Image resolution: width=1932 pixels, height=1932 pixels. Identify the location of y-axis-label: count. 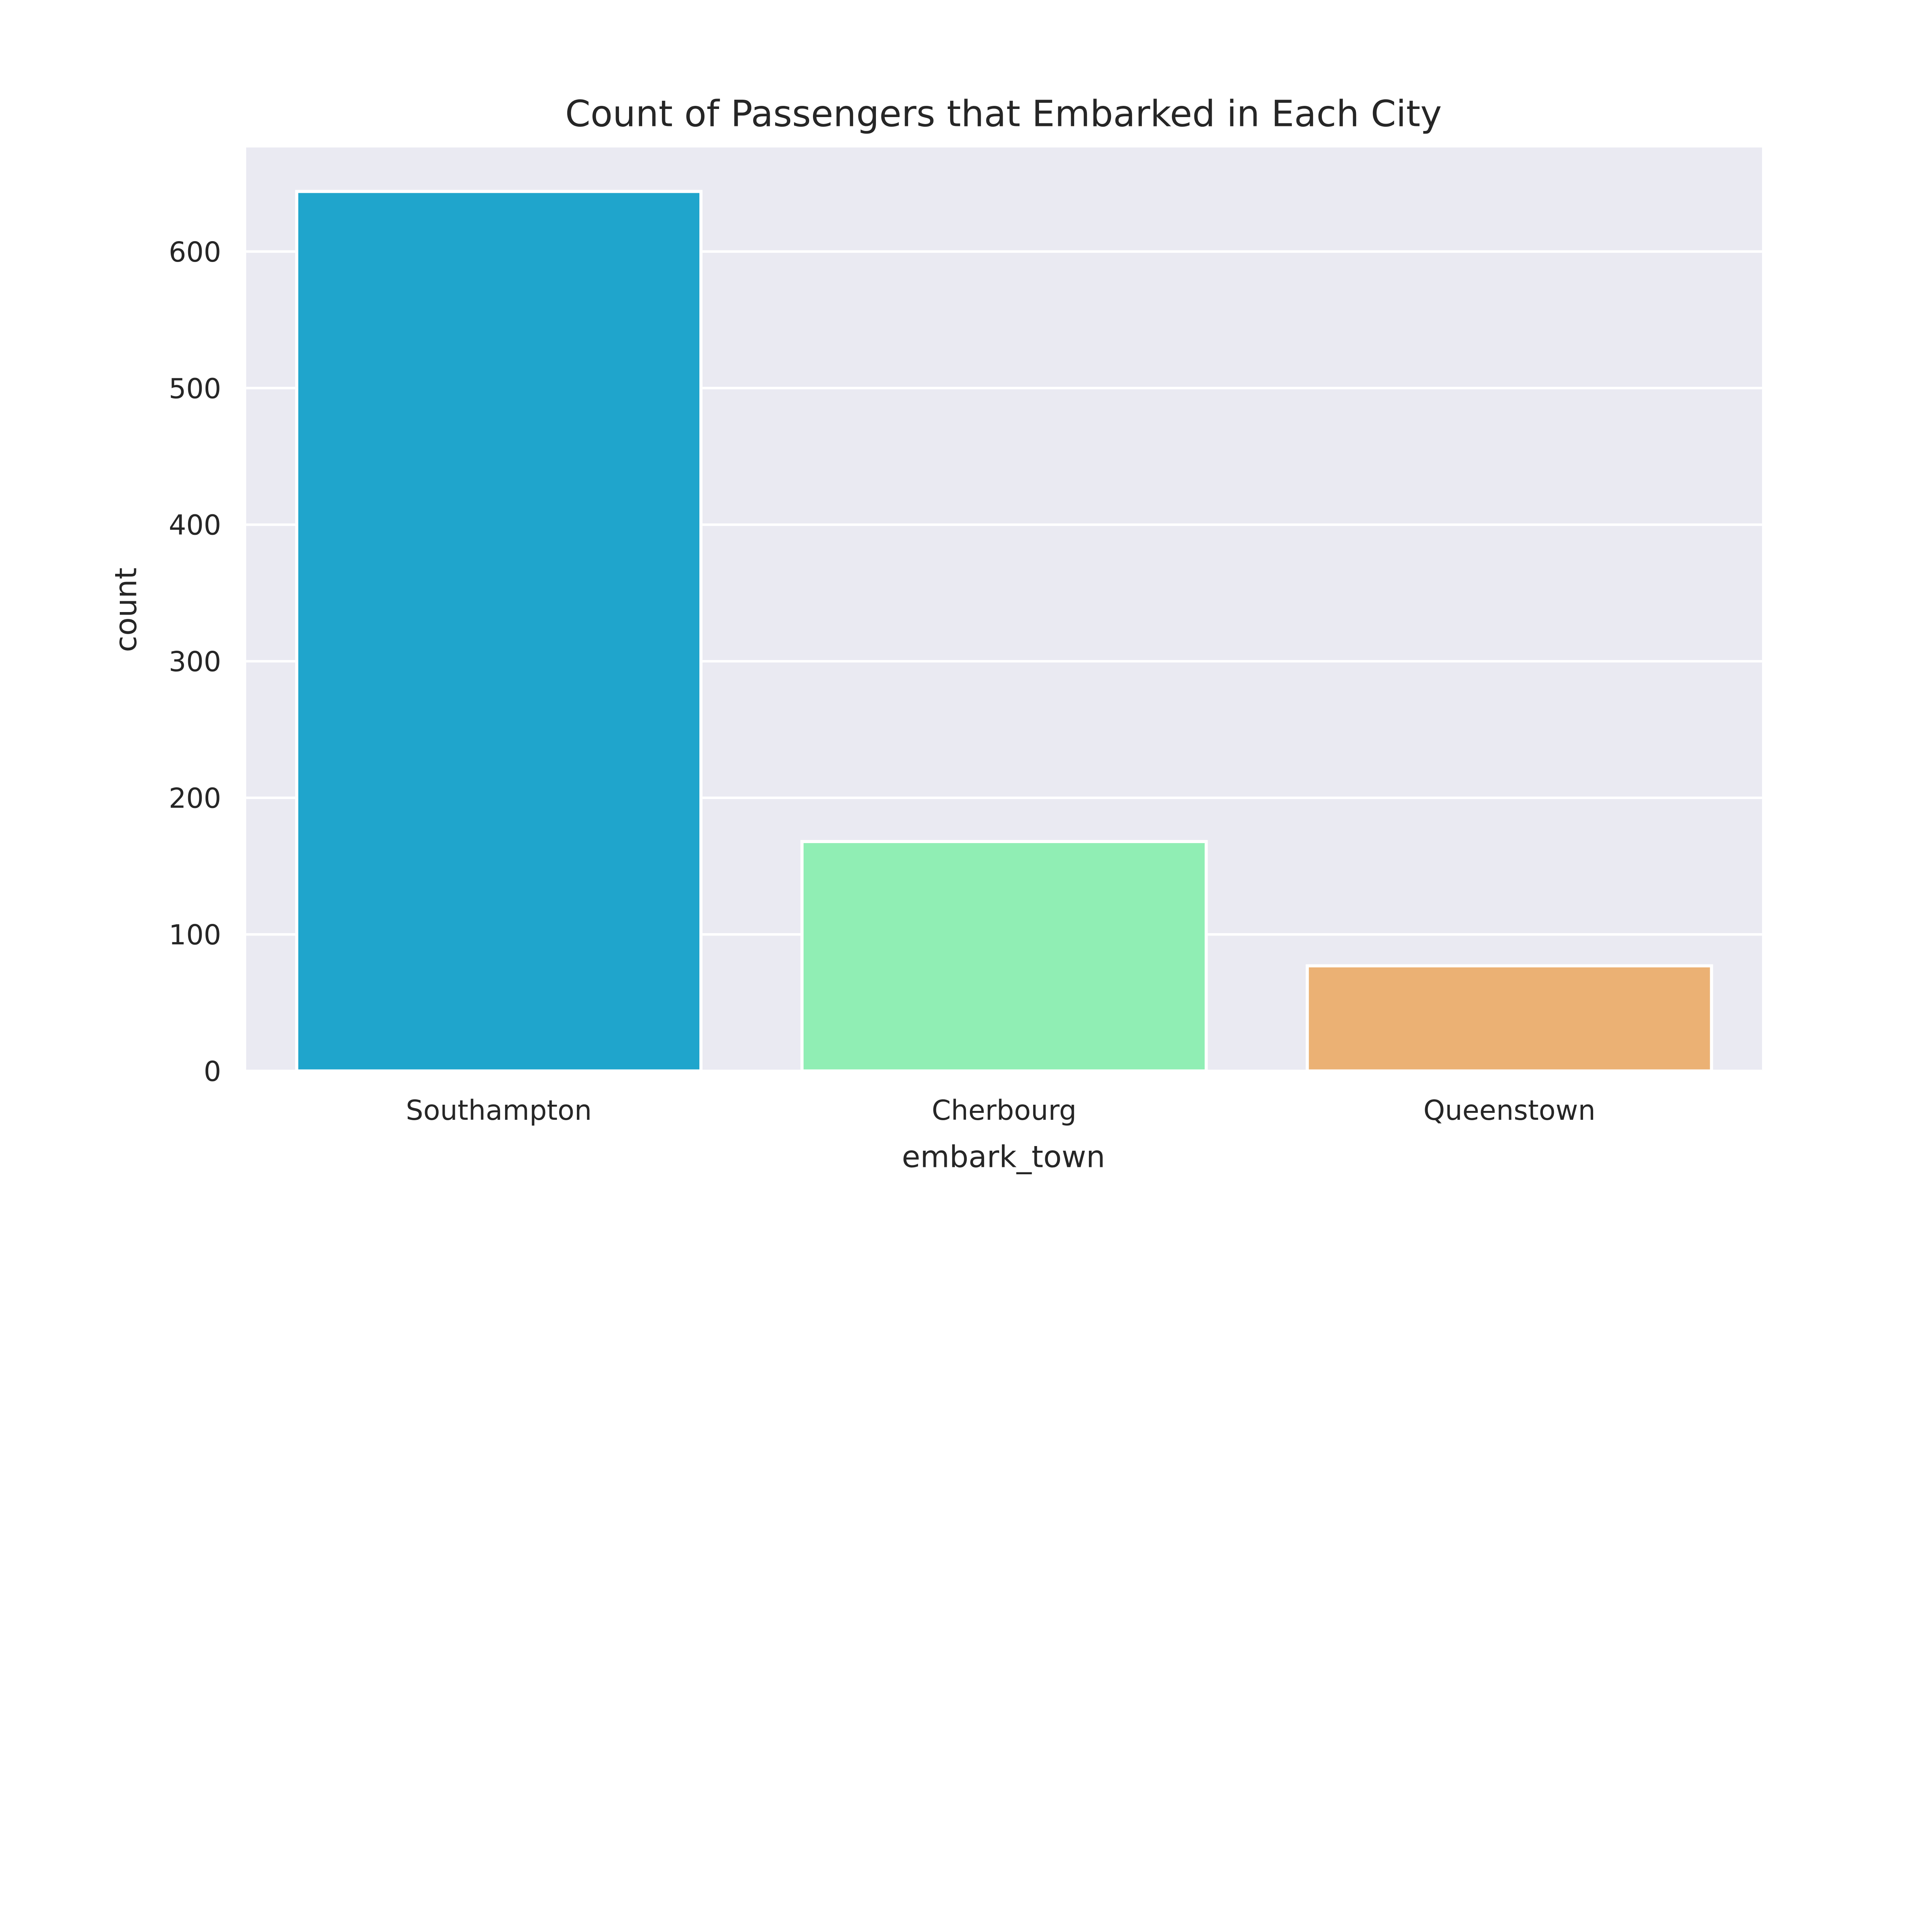
(127, 610).